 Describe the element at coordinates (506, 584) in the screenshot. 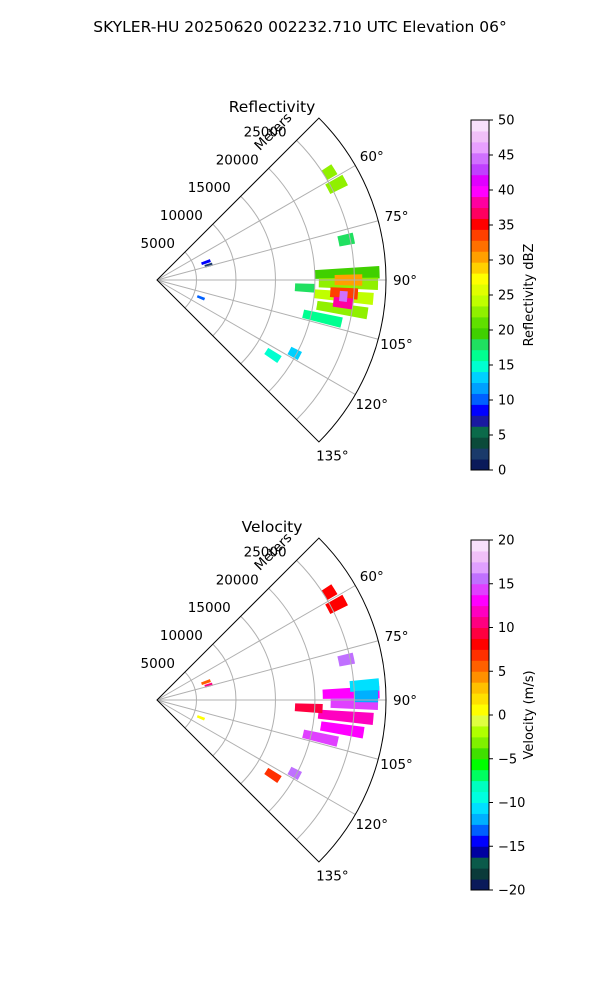

I see `colorbar-tick-label: 15` at that location.